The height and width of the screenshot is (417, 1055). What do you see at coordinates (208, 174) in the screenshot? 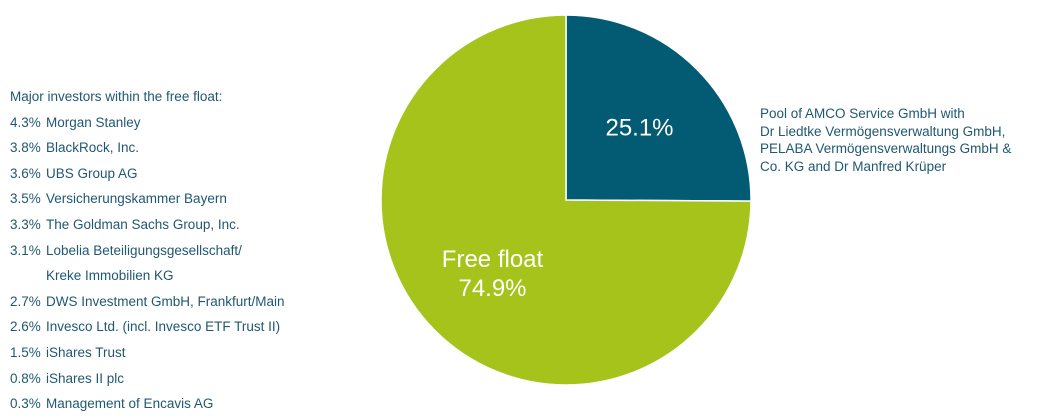
I see `investor-name: UBS Group AG` at bounding box center [208, 174].